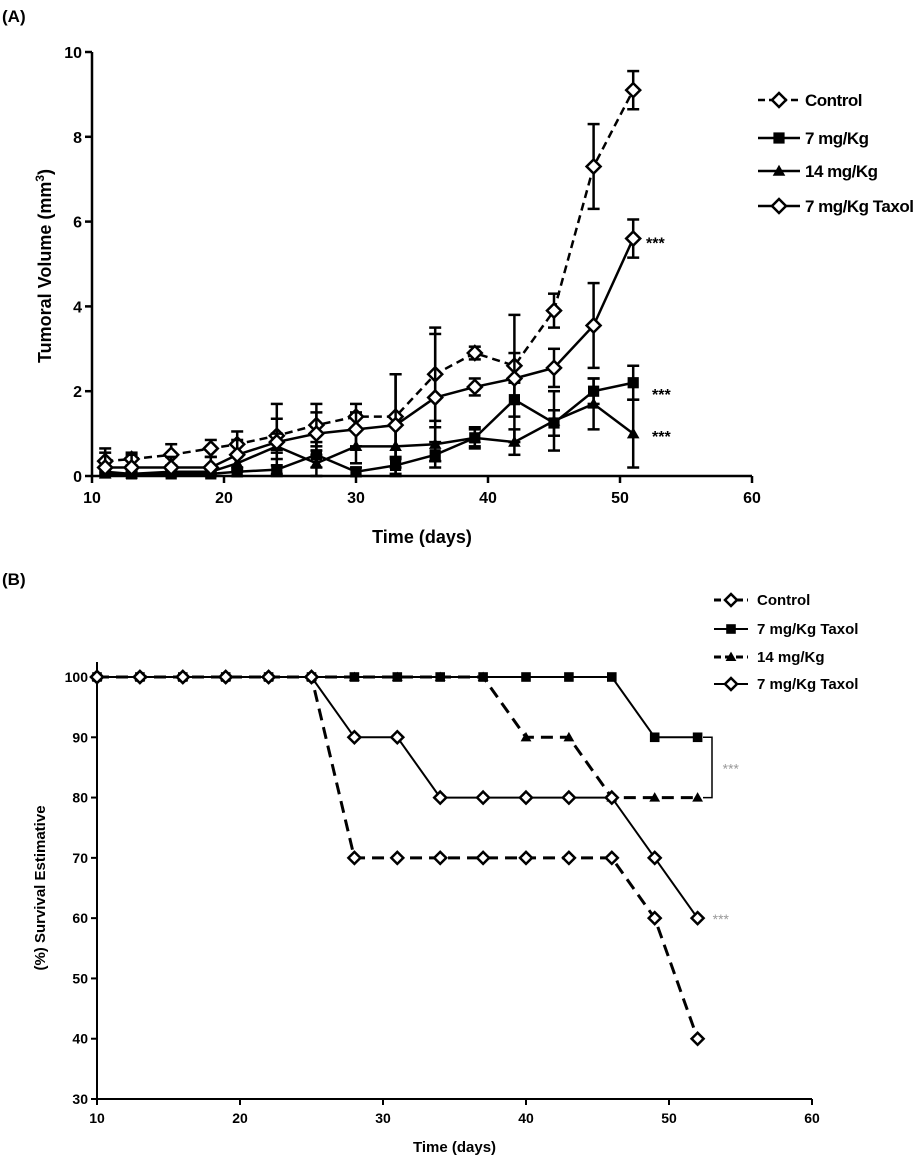 This screenshot has width=924, height=1160. What do you see at coordinates (80, 1039) in the screenshot?
I see `y-tick-label: 40` at bounding box center [80, 1039].